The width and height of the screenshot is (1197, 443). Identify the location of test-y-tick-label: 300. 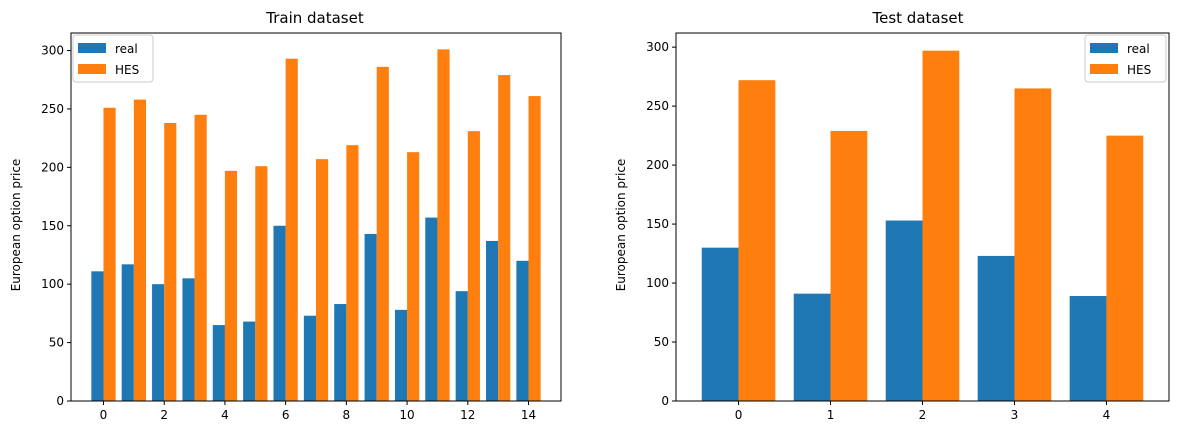
(657, 47).